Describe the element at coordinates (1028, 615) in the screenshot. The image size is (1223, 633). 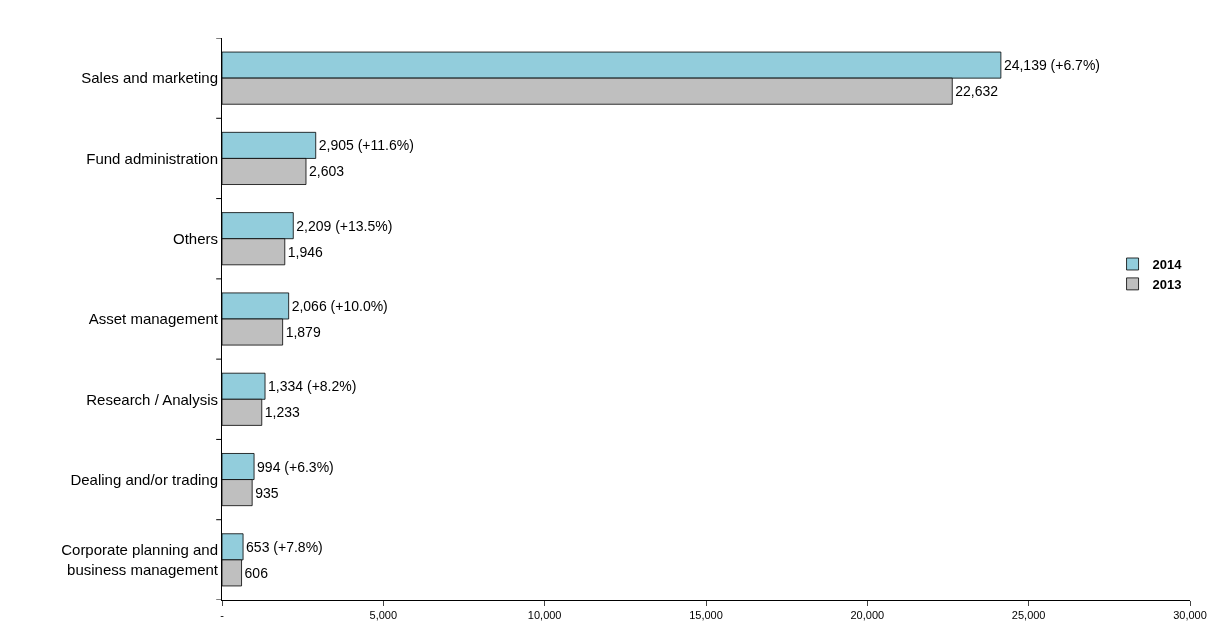
I see `x-tick-label: 25,000` at that location.